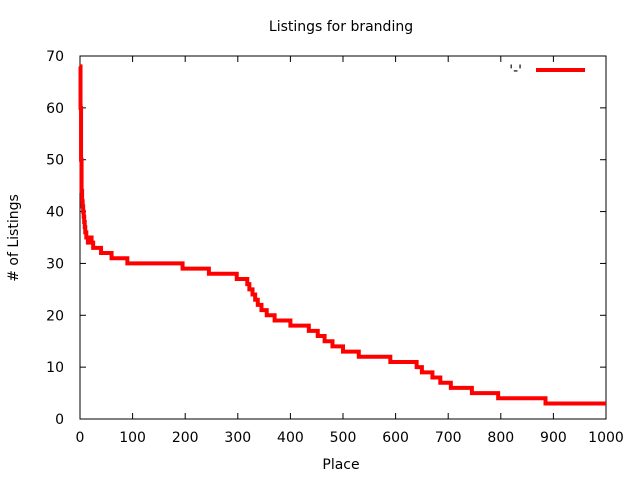  I want to click on y-tick-label: 20, so click(55, 316).